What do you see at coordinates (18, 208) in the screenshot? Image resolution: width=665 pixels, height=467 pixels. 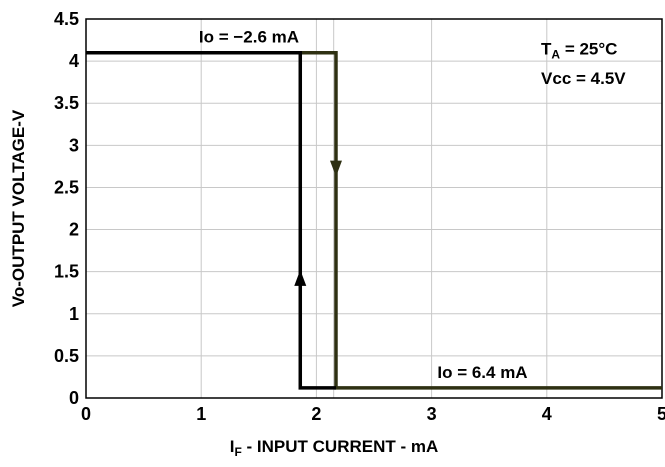 I see `y-axis-label: Vo-OUTPUT VOLTAGE-V` at bounding box center [18, 208].